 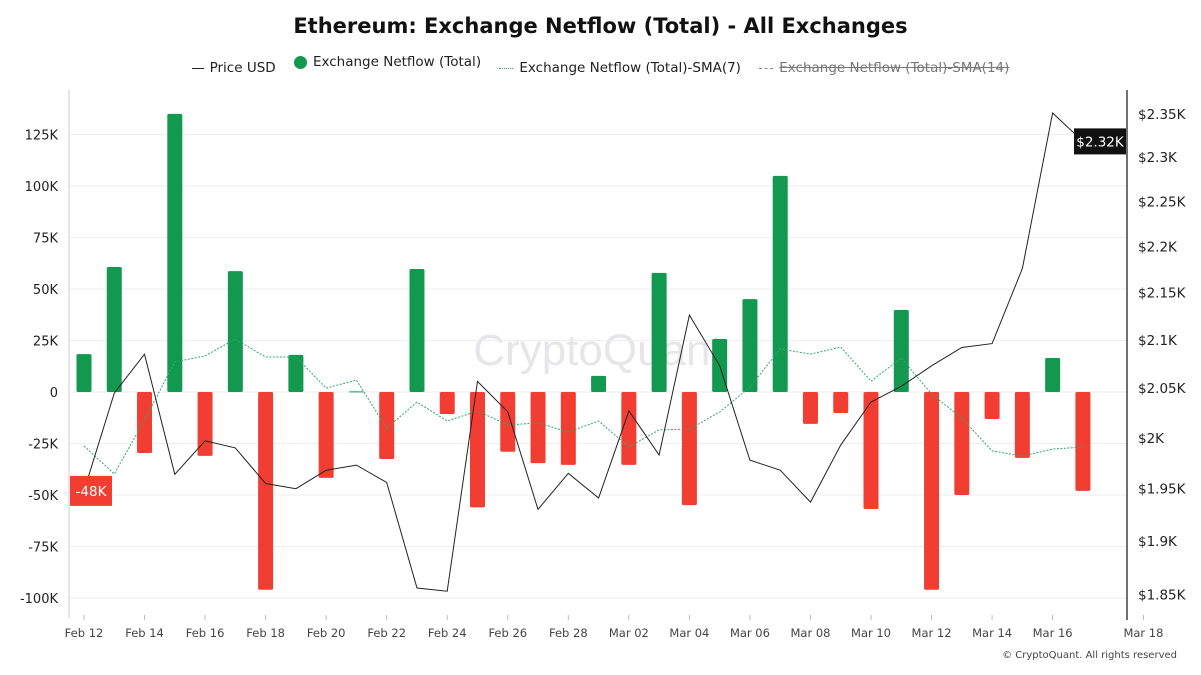 I want to click on x-tick-label: Mar 08, so click(x=810, y=633).